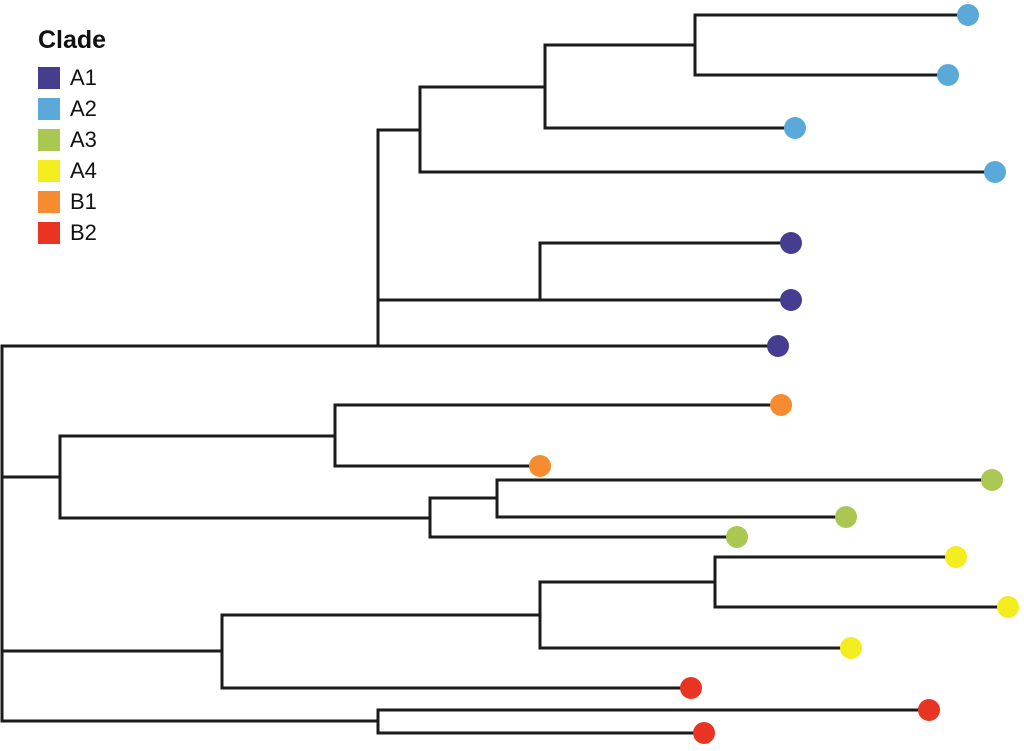  I want to click on a3-color-swatch, so click(49, 140).